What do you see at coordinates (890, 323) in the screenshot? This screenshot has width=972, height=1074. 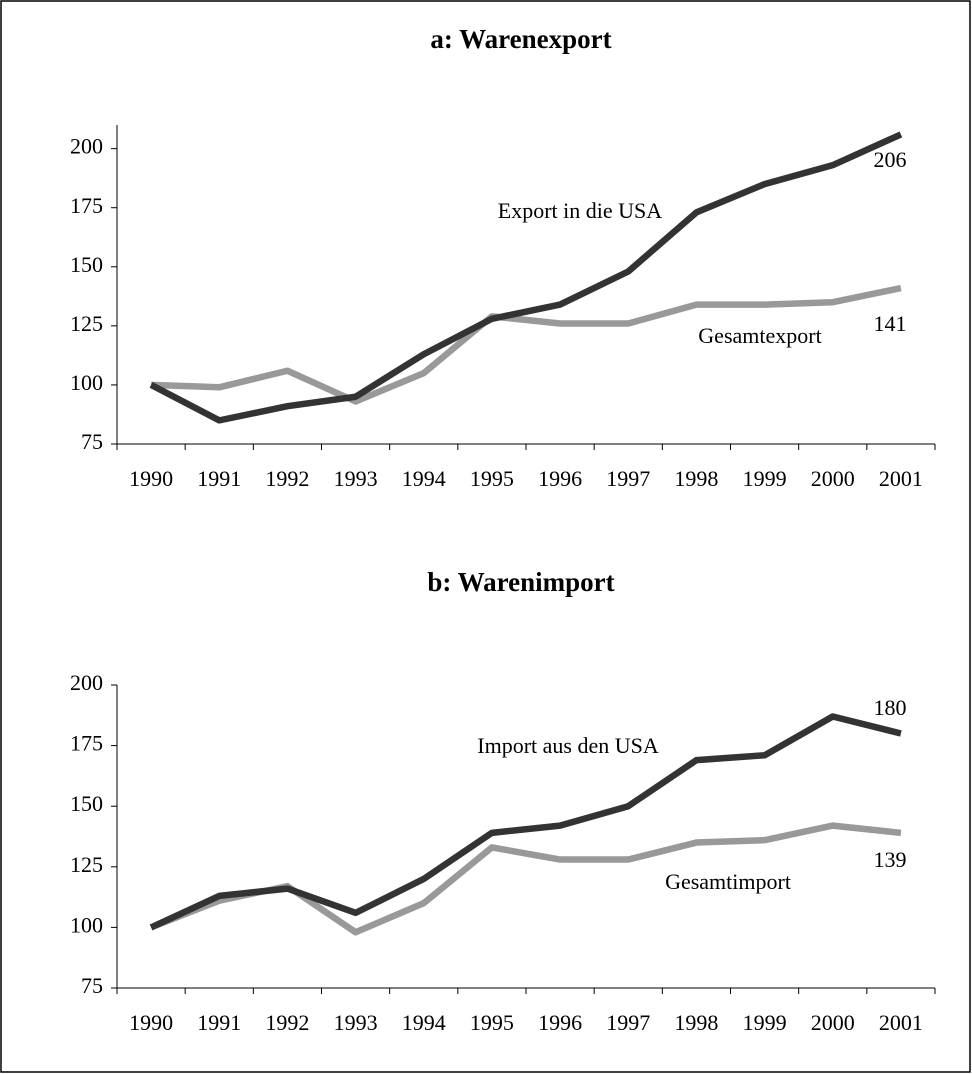 I see `end-value-label: 141` at bounding box center [890, 323].